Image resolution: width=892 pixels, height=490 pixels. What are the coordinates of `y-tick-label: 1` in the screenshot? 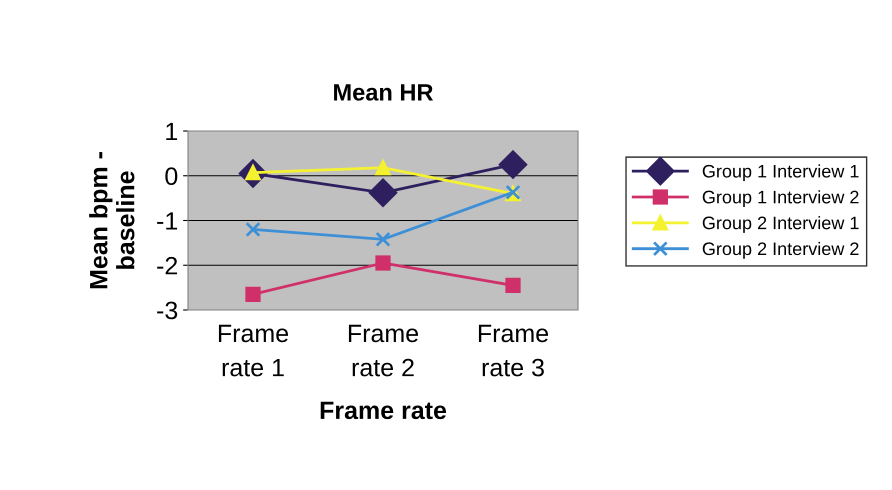 It's located at (172, 131).